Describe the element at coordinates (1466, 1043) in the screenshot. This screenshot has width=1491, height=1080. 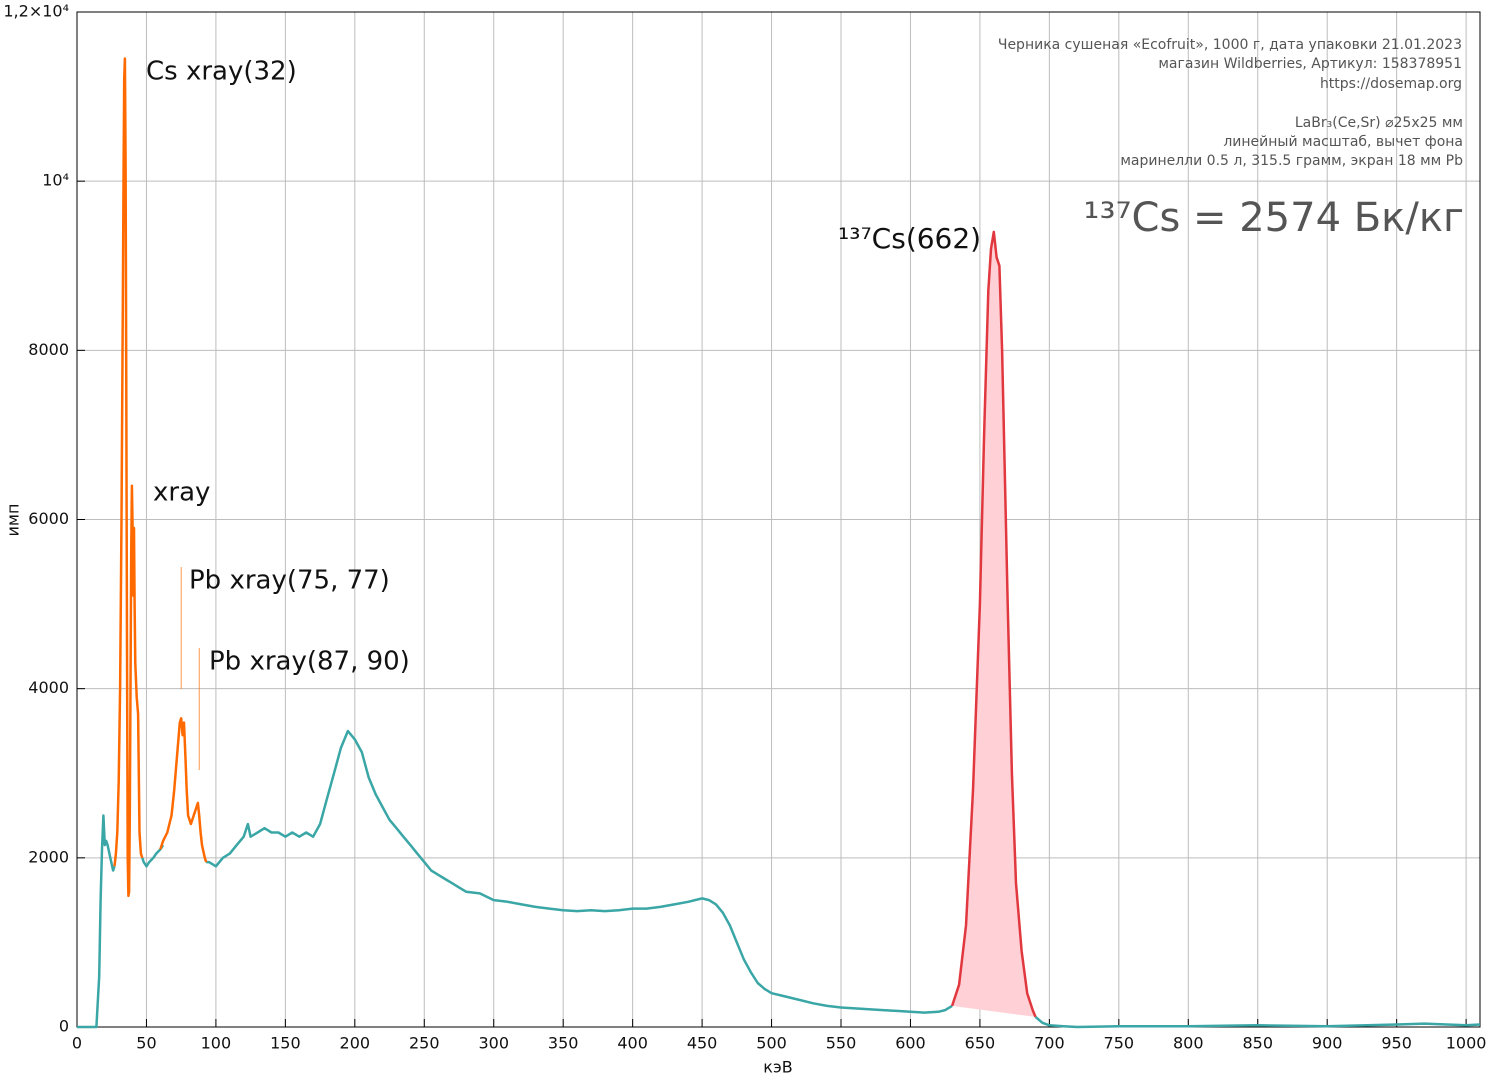
I see `x-tick-label: 1000` at that location.